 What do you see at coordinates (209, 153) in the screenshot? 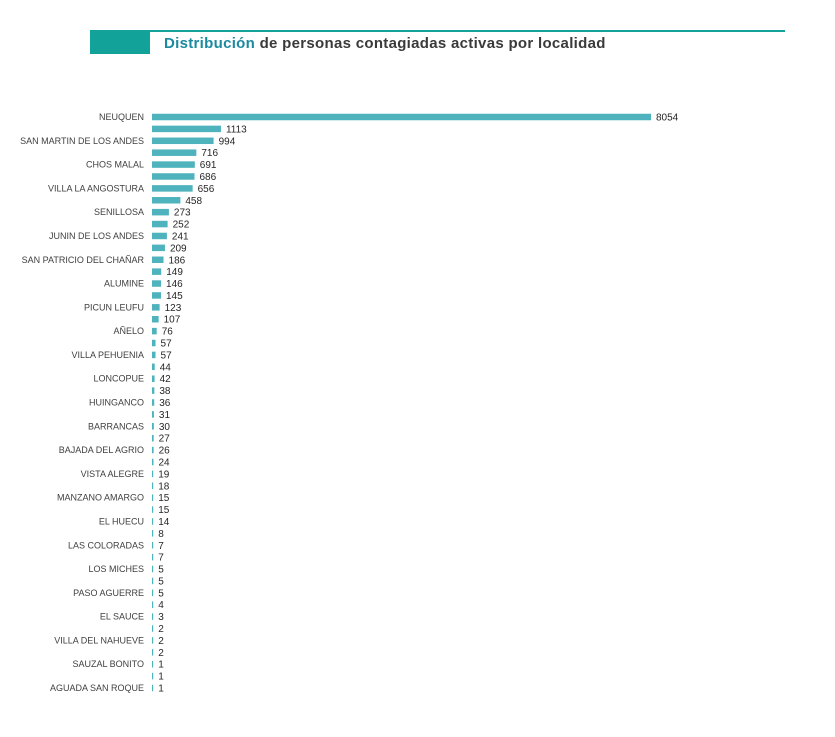
I see `data-label: 716` at bounding box center [209, 153].